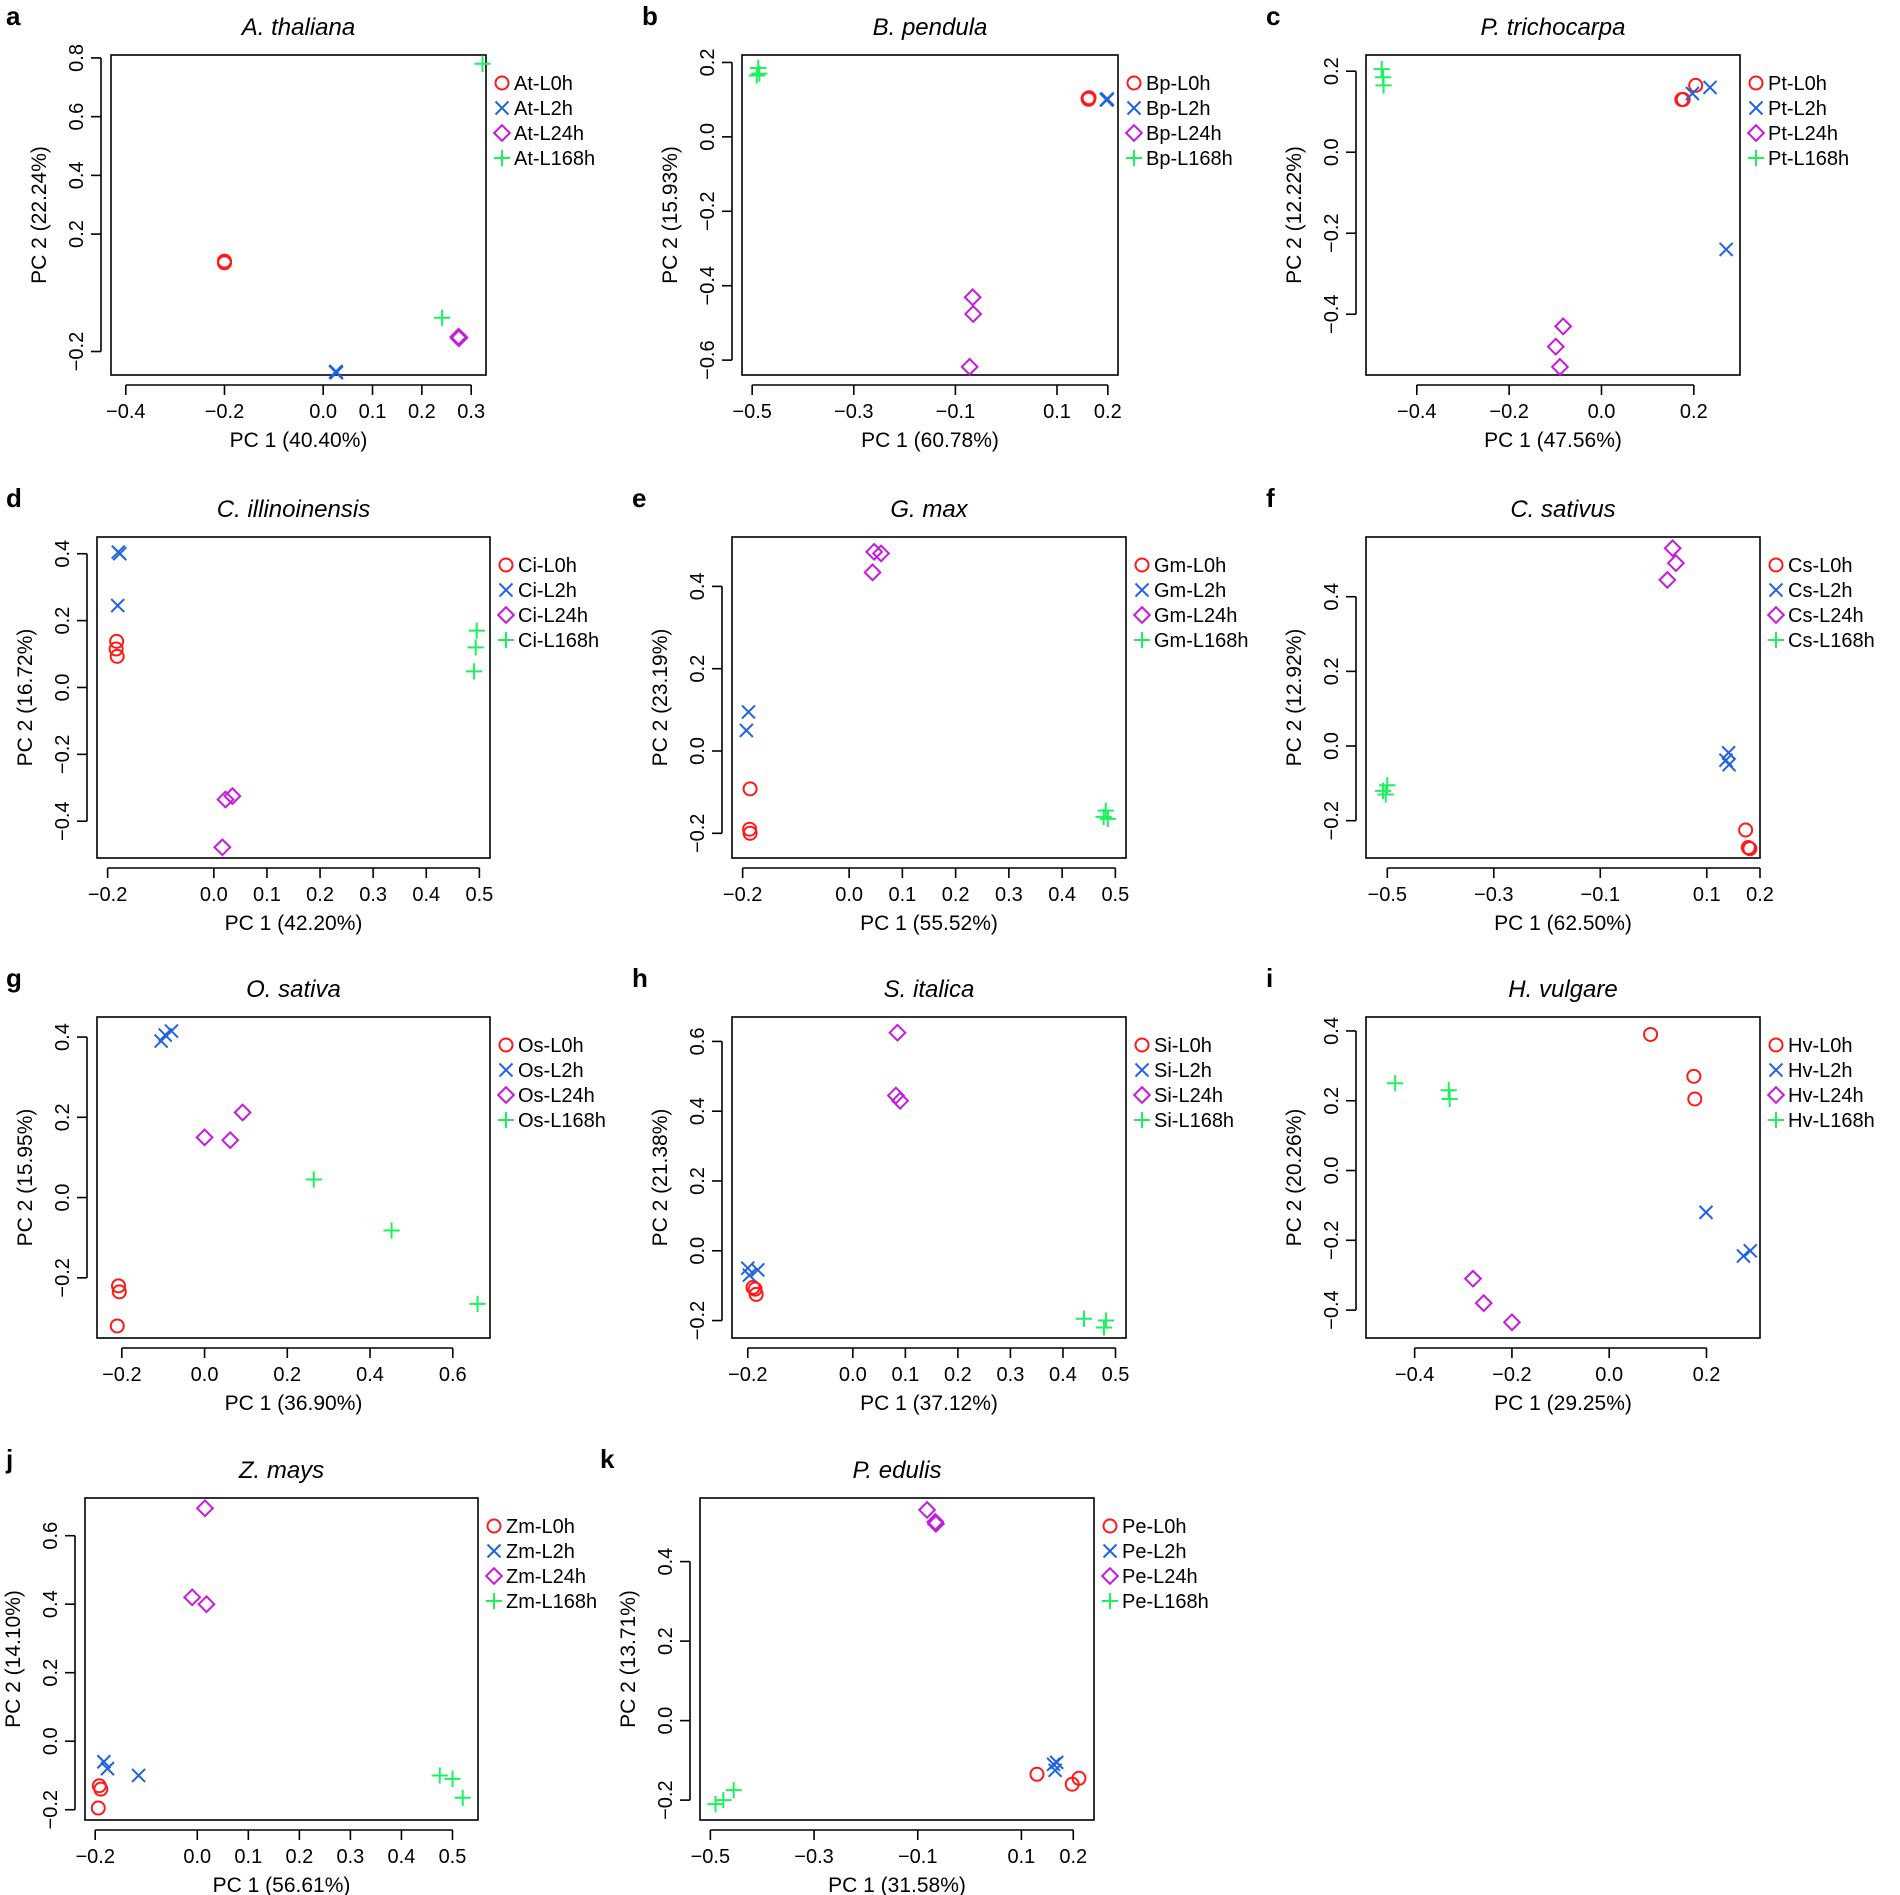 The width and height of the screenshot is (1900, 1895). Describe the element at coordinates (297, 27) in the screenshot. I see `chart-title: A. thaliana` at that location.